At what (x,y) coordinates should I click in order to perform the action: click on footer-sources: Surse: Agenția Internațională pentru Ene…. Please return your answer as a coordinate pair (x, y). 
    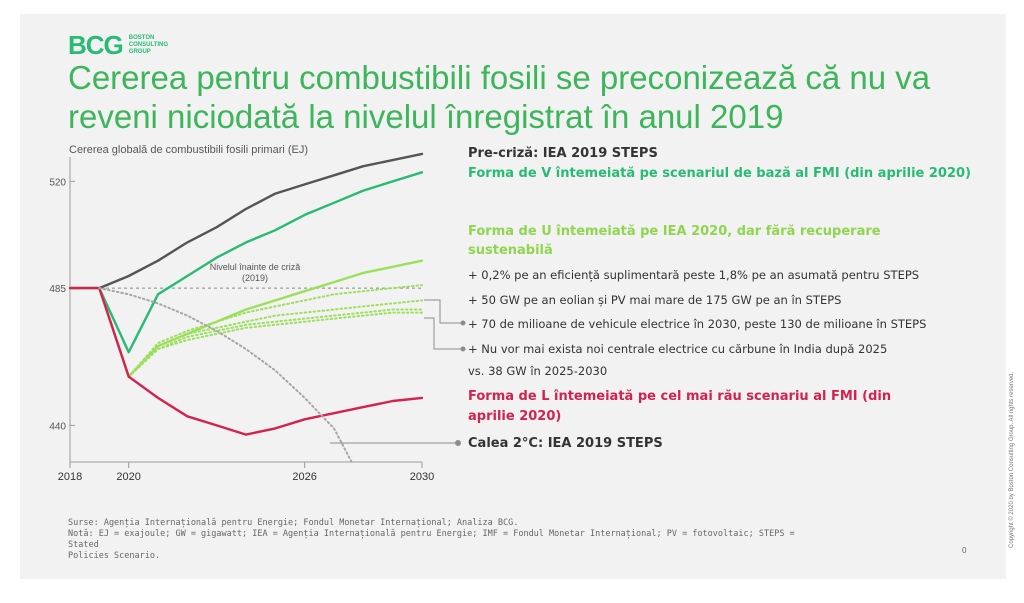
    Looking at the image, I should click on (293, 523).